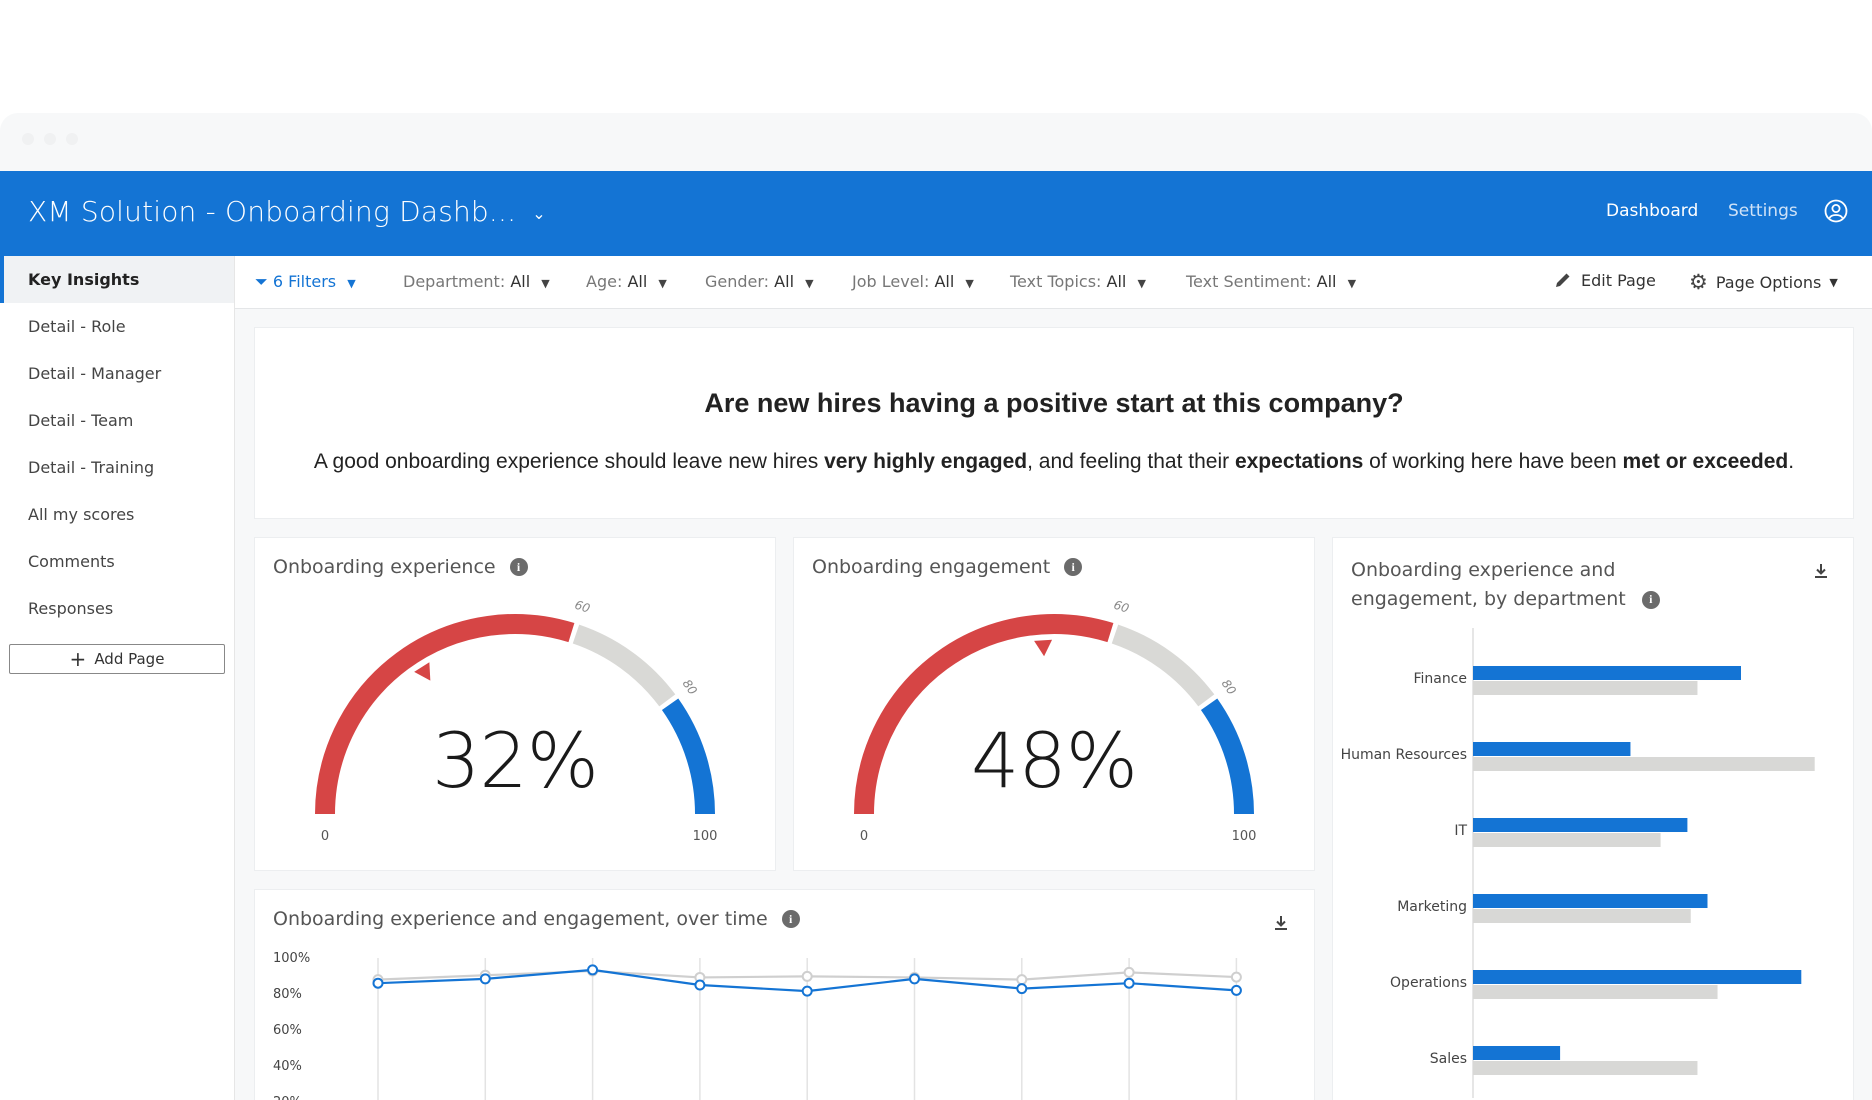 The image size is (1872, 1100). I want to click on filters-dropdown: ⏷ 6 Filters ▼, so click(305, 282).